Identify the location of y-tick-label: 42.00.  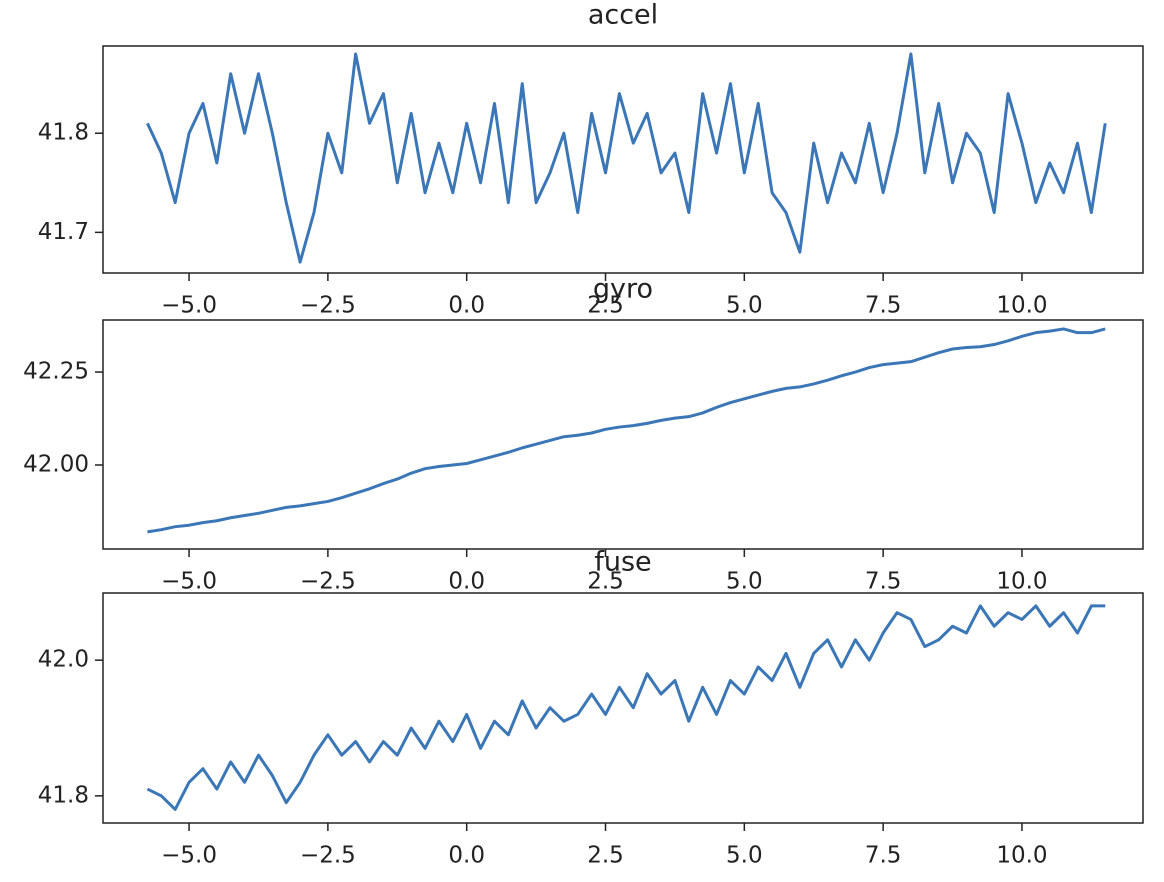
(56, 464).